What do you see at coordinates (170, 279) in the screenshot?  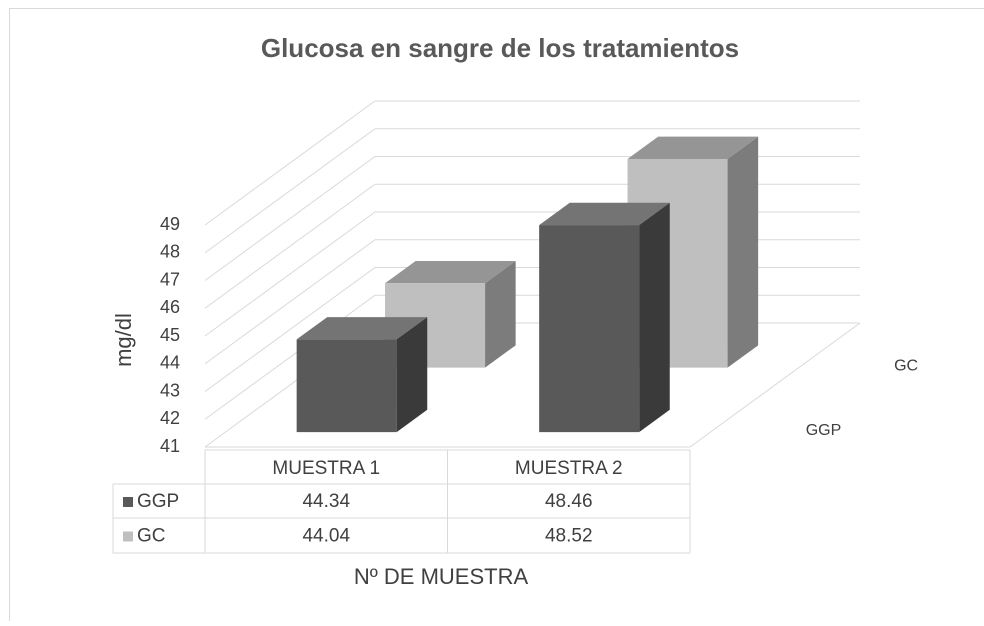 I see `y-tick-label: 47` at bounding box center [170, 279].